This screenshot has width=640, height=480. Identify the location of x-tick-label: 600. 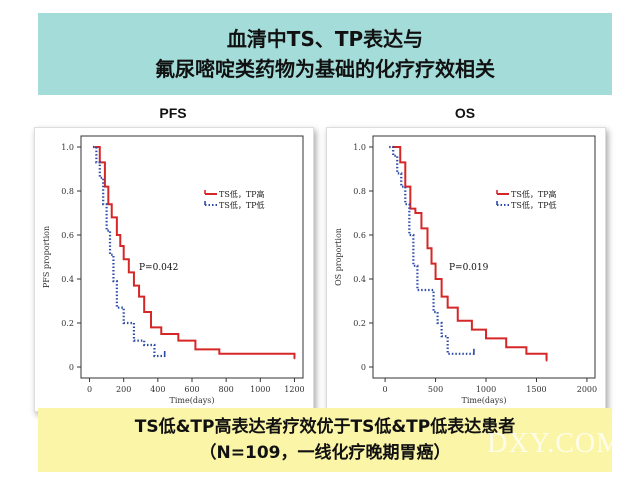
(191, 389).